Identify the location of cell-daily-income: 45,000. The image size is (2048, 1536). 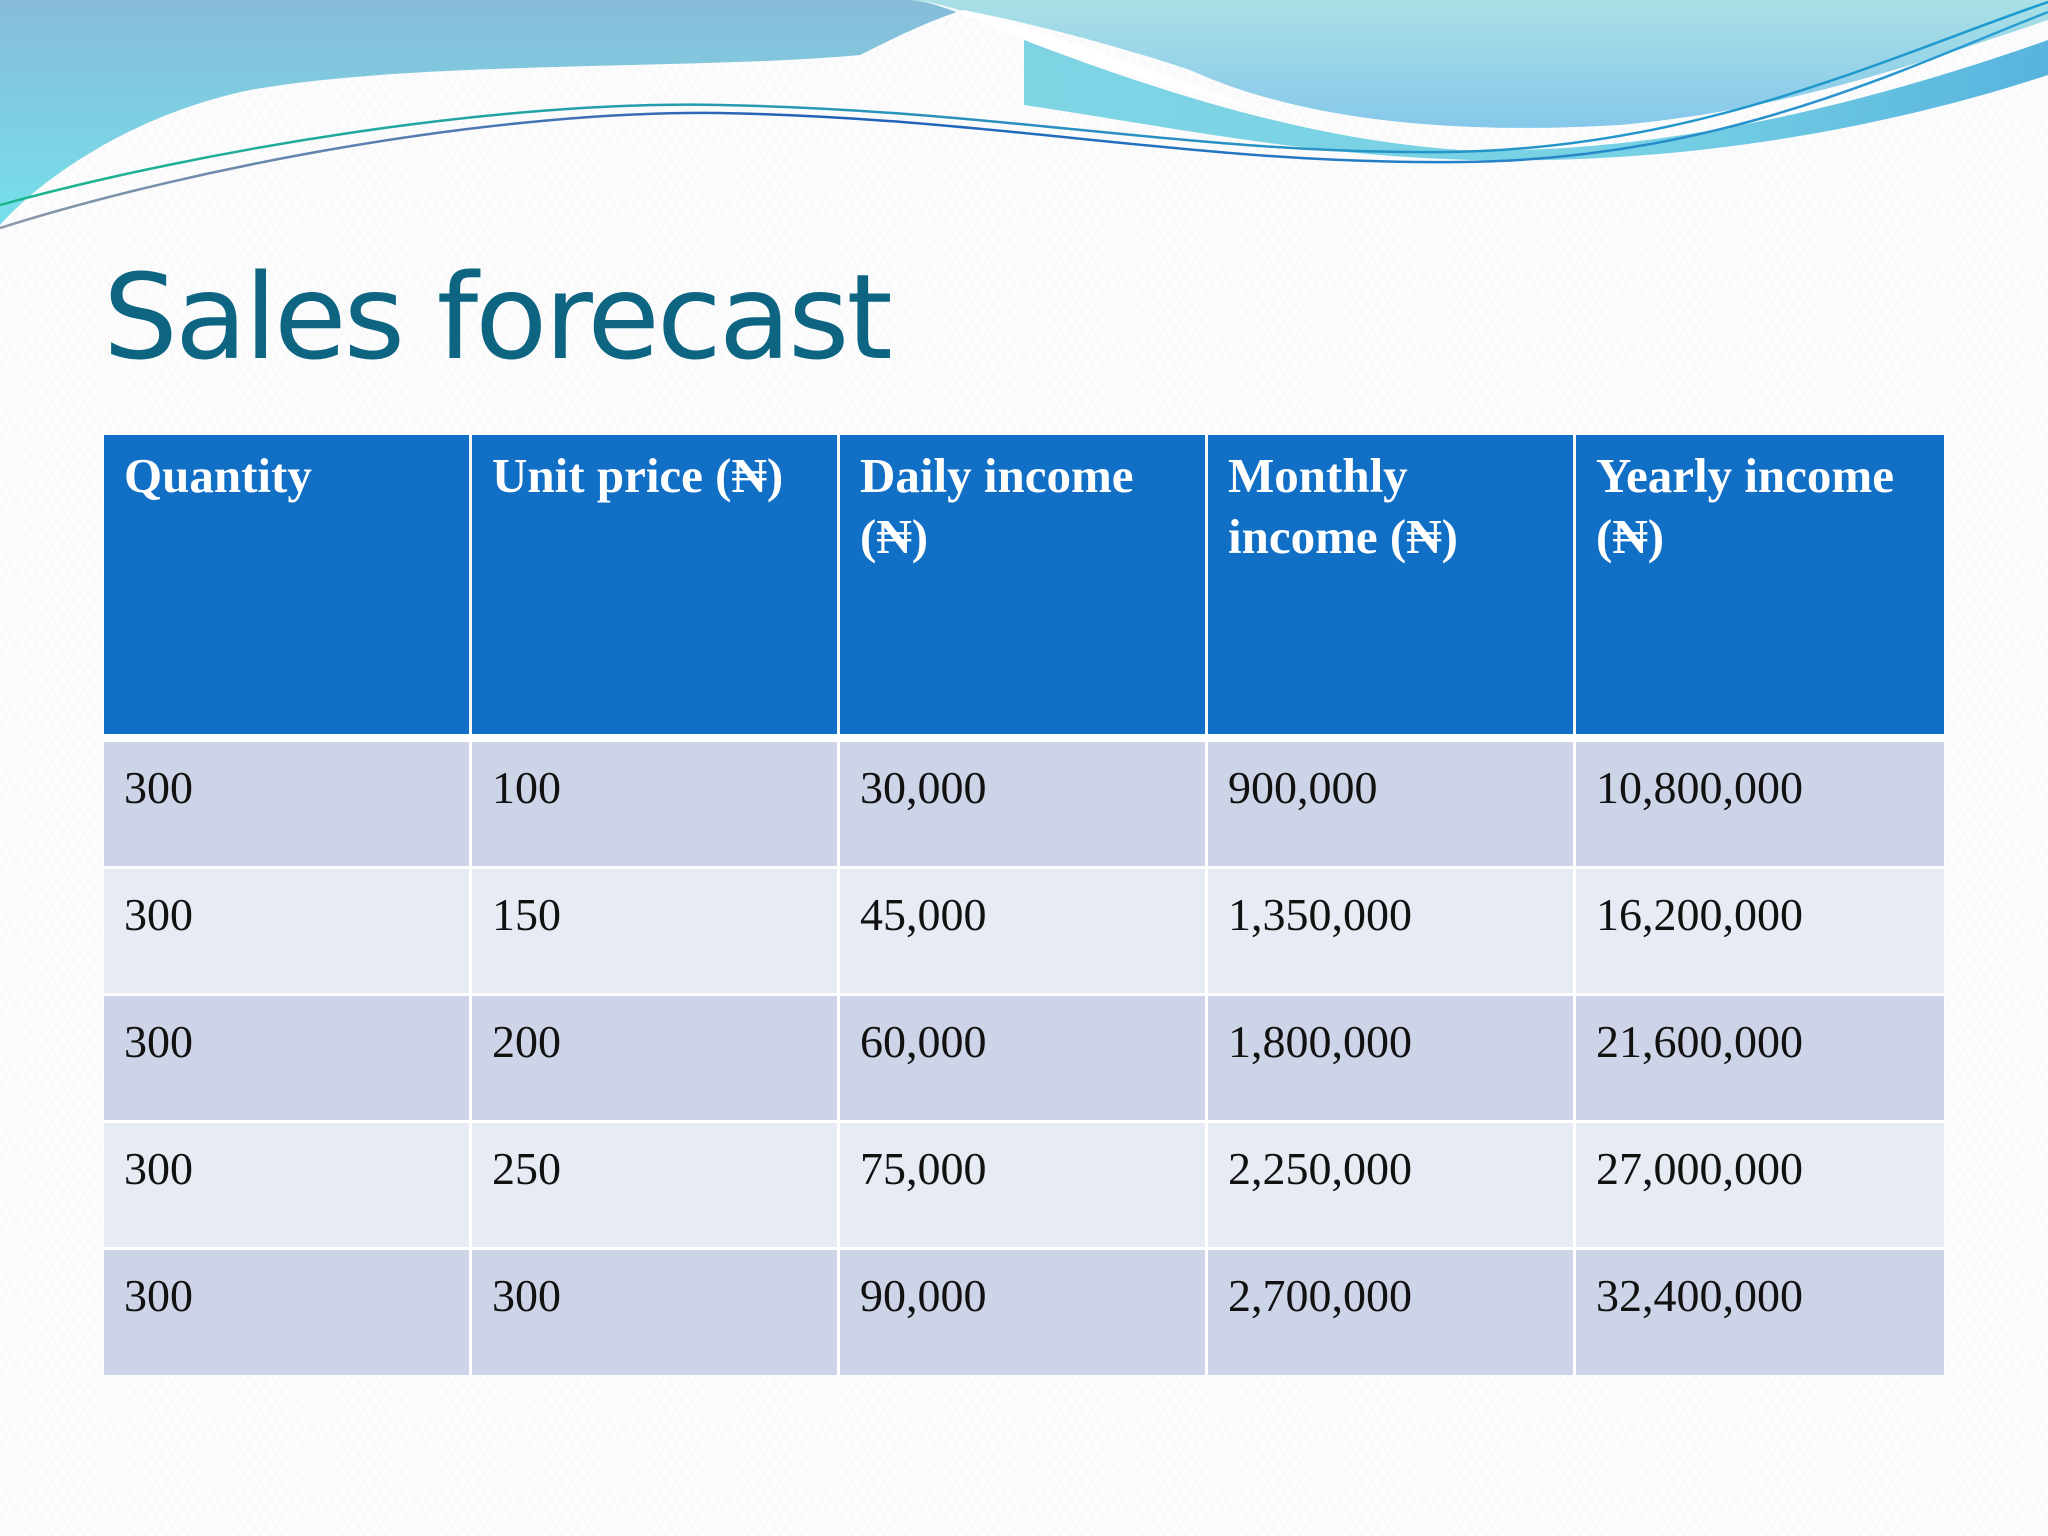
(1024, 932).